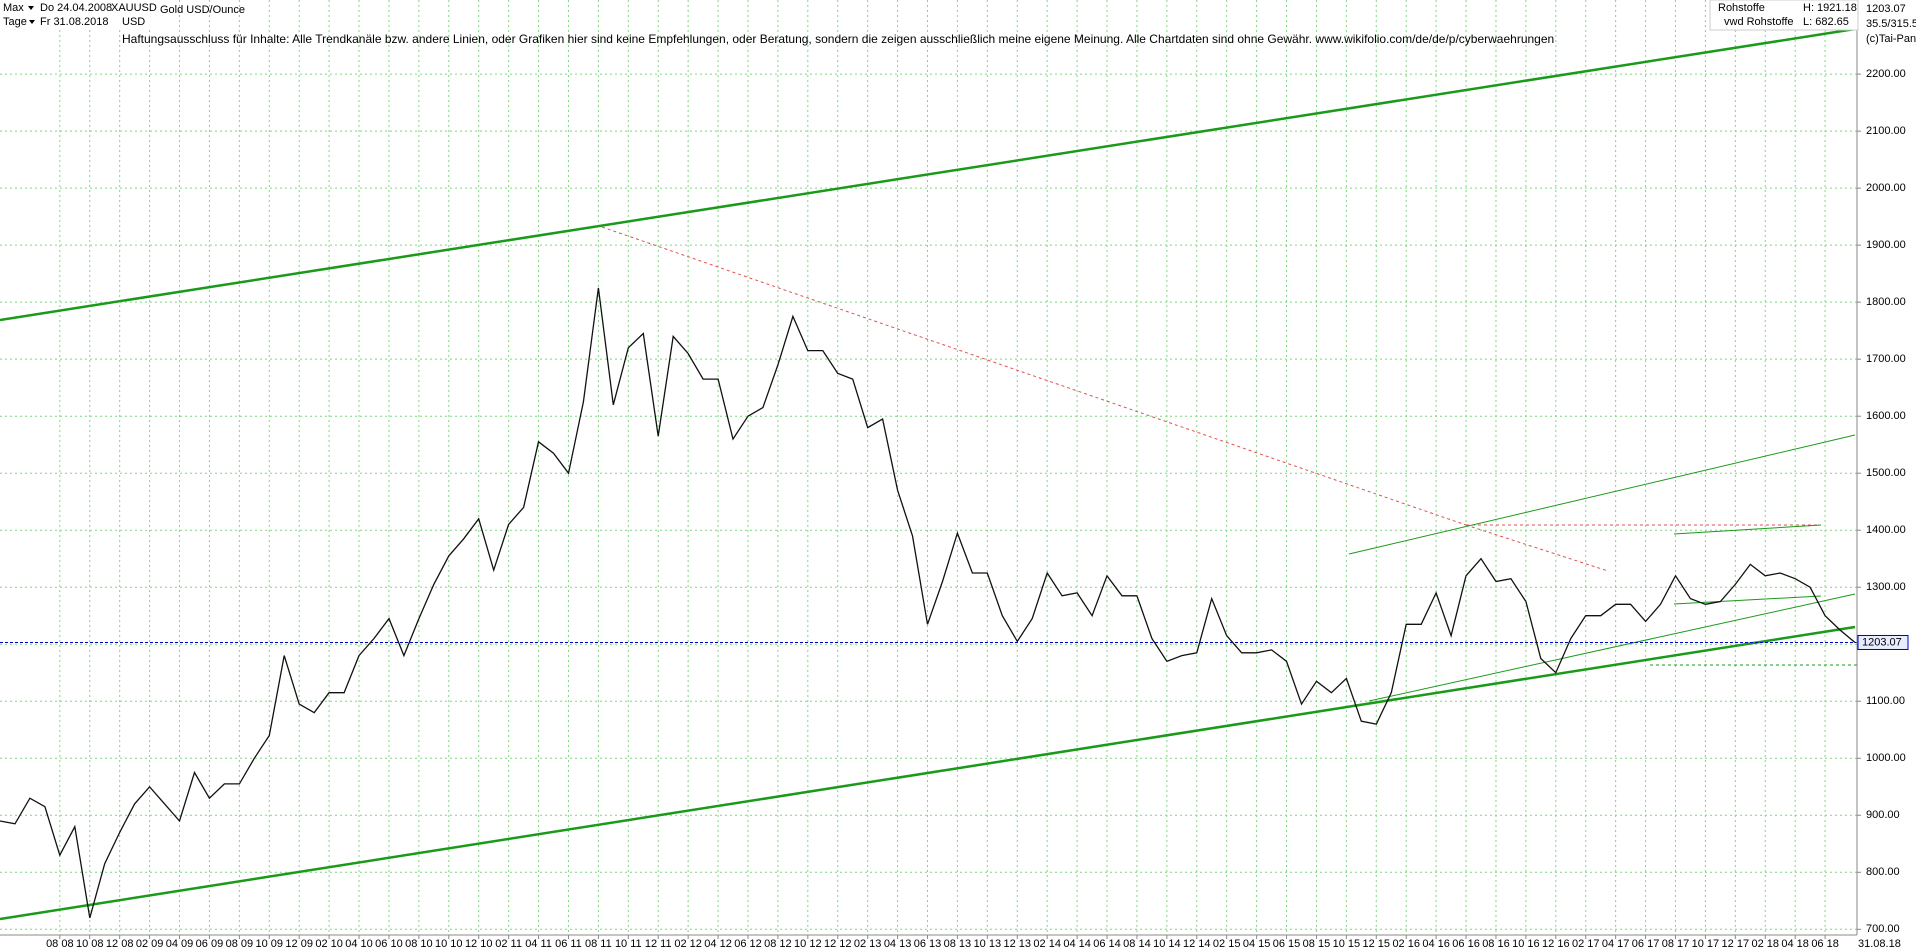  What do you see at coordinates (1883, 815) in the screenshot?
I see `y-tick-label: 900.00` at bounding box center [1883, 815].